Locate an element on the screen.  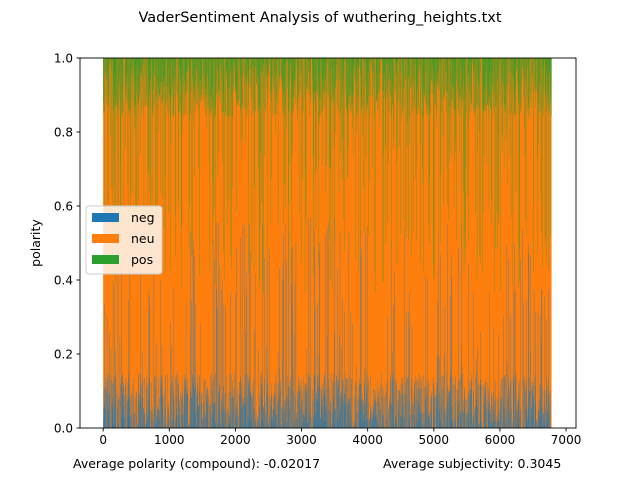
x-tick-label: 7000 is located at coordinates (566, 440).